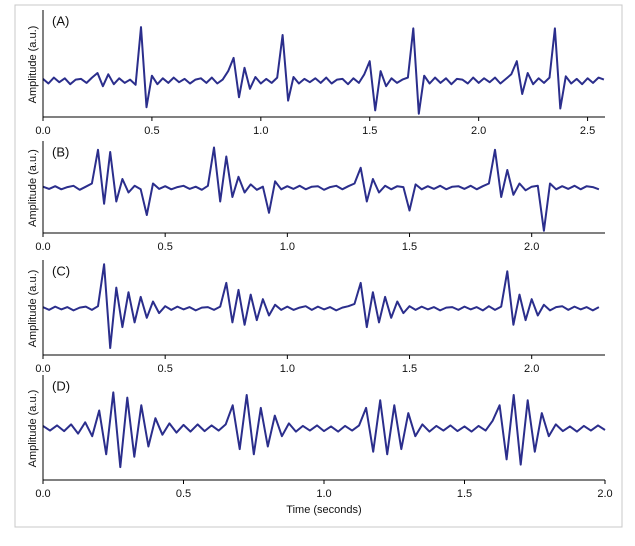 The width and height of the screenshot is (635, 546). What do you see at coordinates (61, 385) in the screenshot?
I see `panel-title: (D)` at bounding box center [61, 385].